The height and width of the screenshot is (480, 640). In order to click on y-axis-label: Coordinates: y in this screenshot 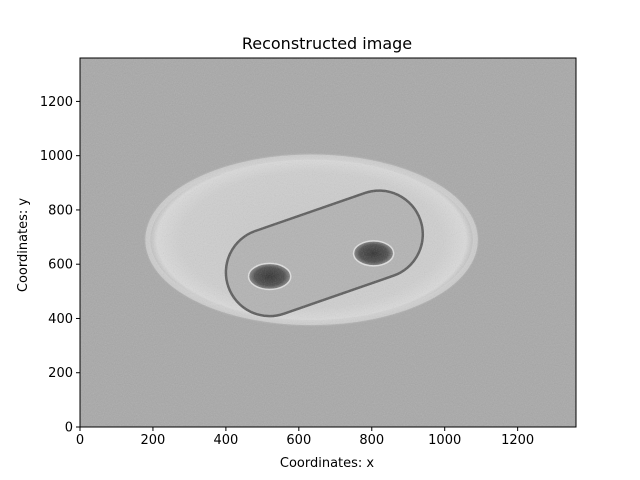, I will do `click(23, 245)`.